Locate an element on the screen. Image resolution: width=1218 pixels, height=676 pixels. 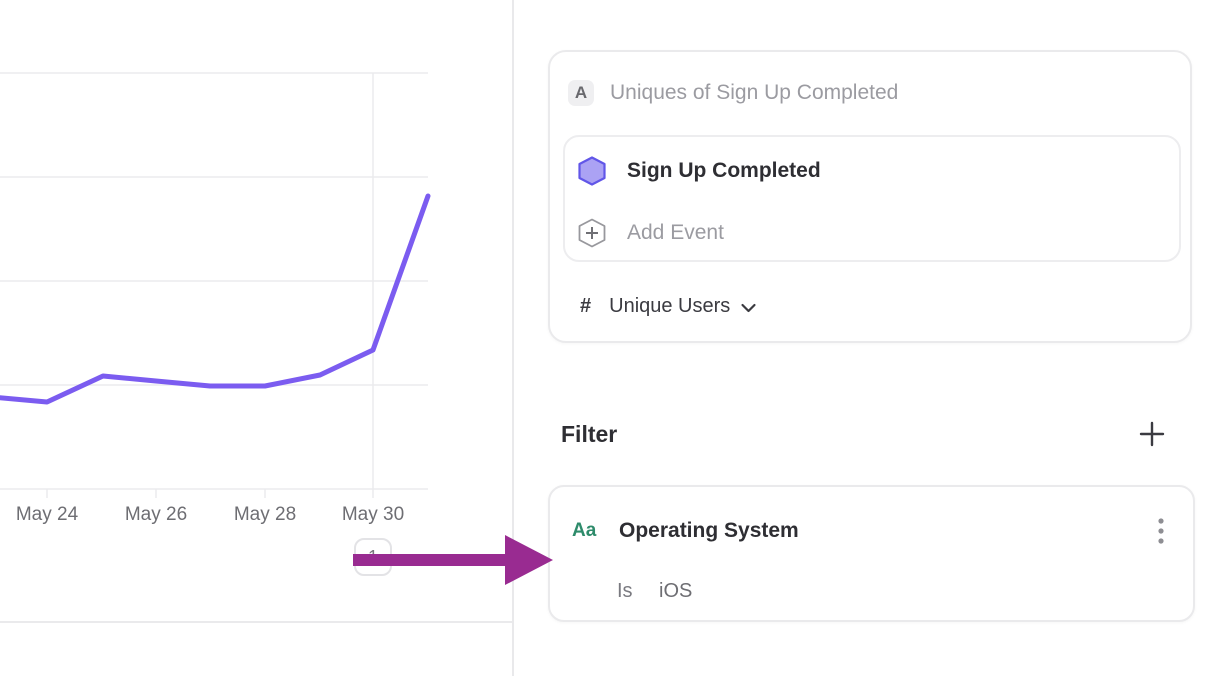
filter-value: iOS is located at coordinates (676, 591).